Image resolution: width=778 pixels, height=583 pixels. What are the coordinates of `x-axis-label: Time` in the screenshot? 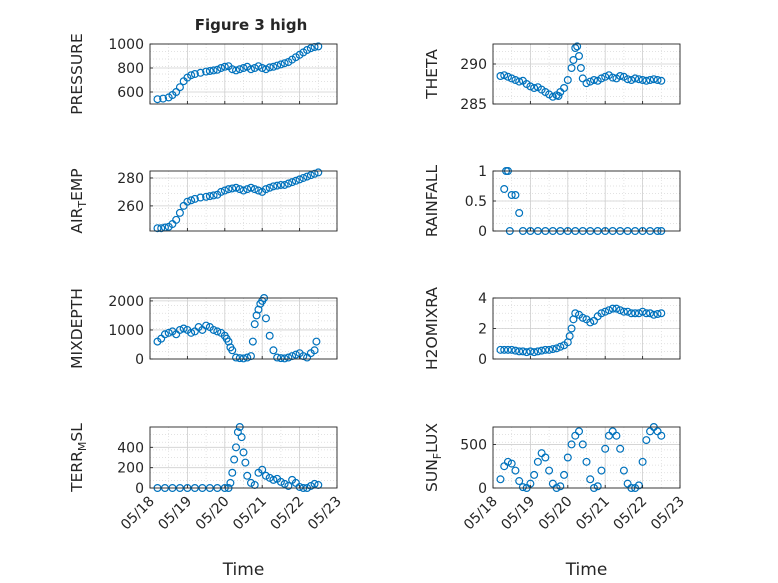 It's located at (243, 570).